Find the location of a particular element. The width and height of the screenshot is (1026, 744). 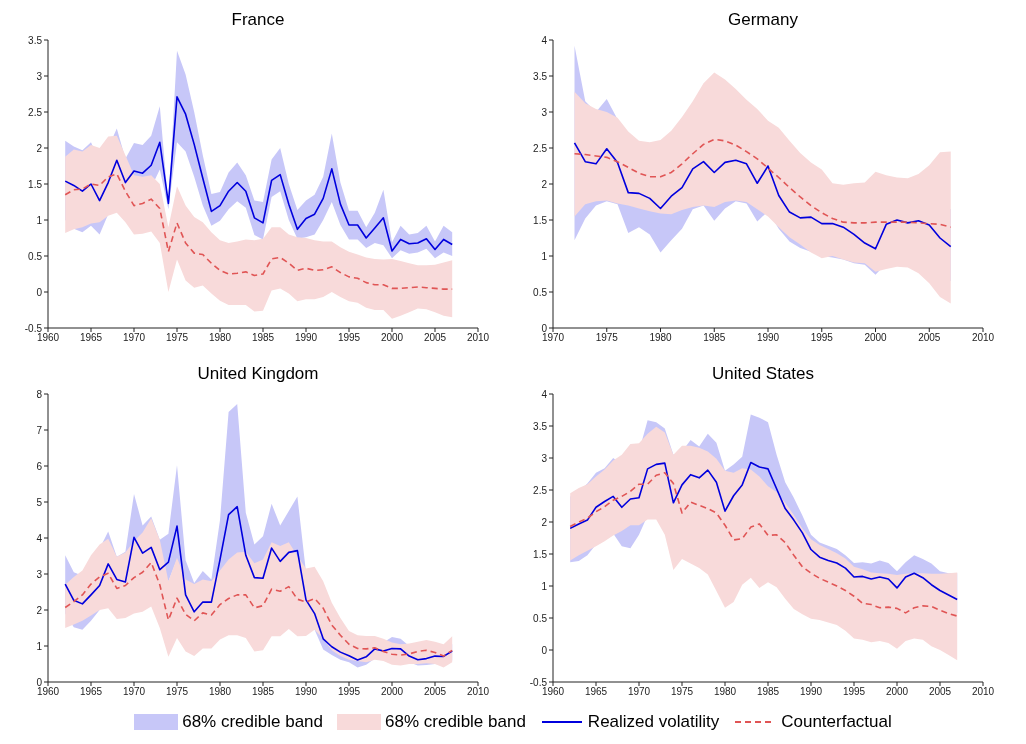

chart-title: United States is located at coordinates (763, 374).